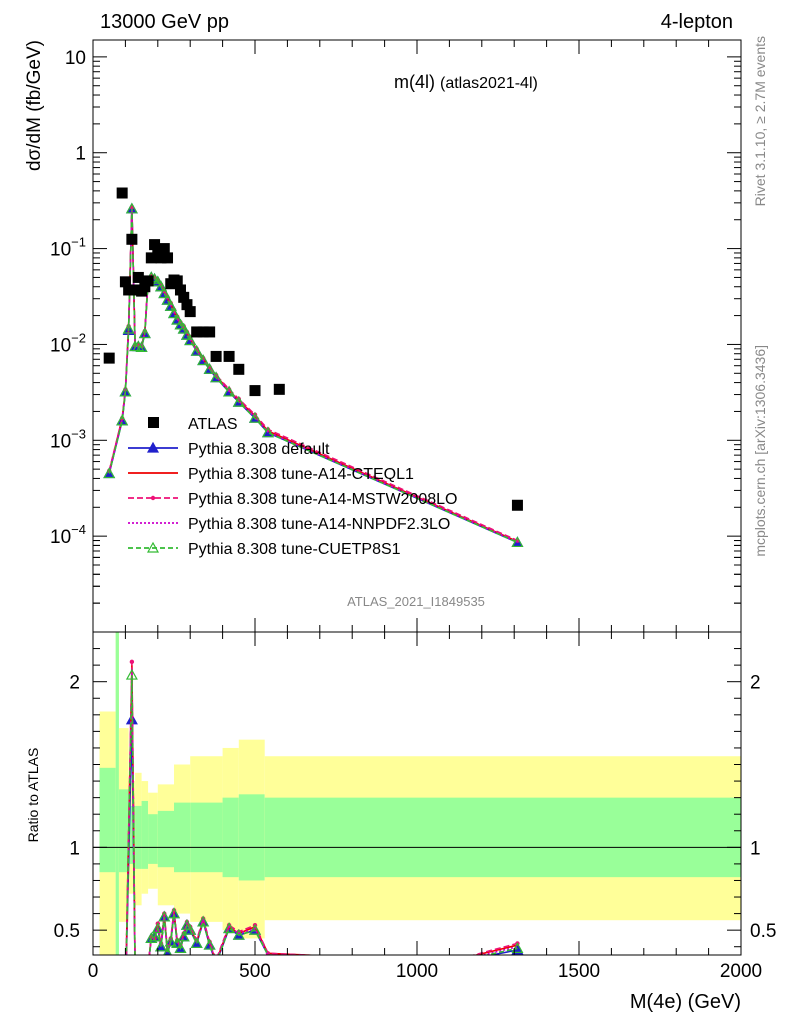 The width and height of the screenshot is (786, 1024). What do you see at coordinates (93, 971) in the screenshot?
I see `x-tick-label: 0` at bounding box center [93, 971].